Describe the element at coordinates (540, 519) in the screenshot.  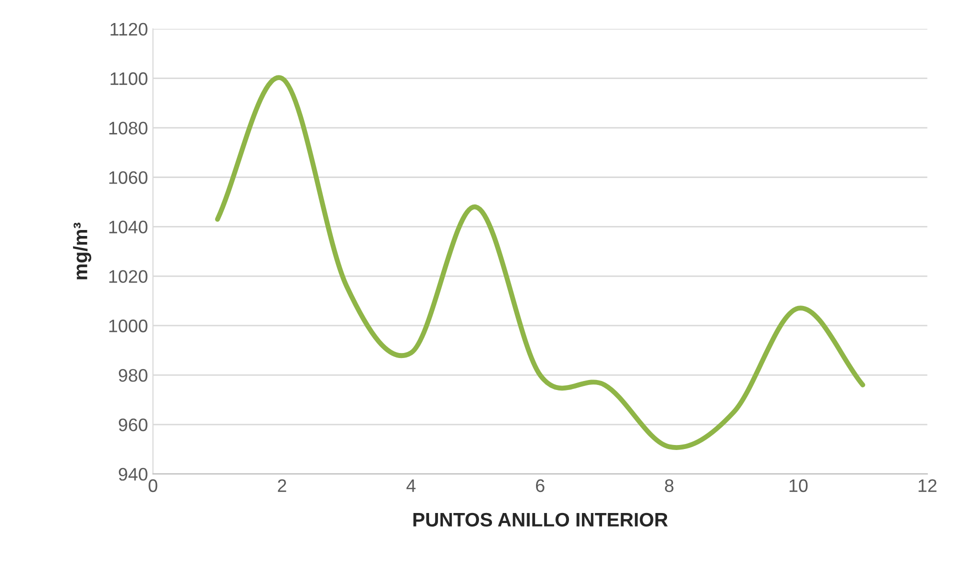
I see `x-axis-title: PUNTOS ANILLO INTERIOR` at that location.